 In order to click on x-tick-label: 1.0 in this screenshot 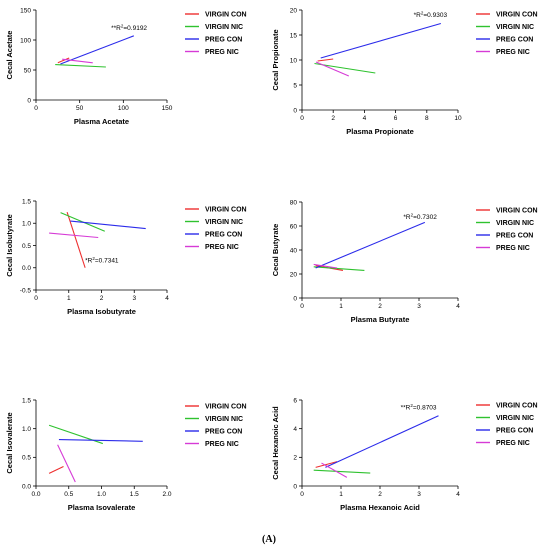, I will do `click(101, 494)`.